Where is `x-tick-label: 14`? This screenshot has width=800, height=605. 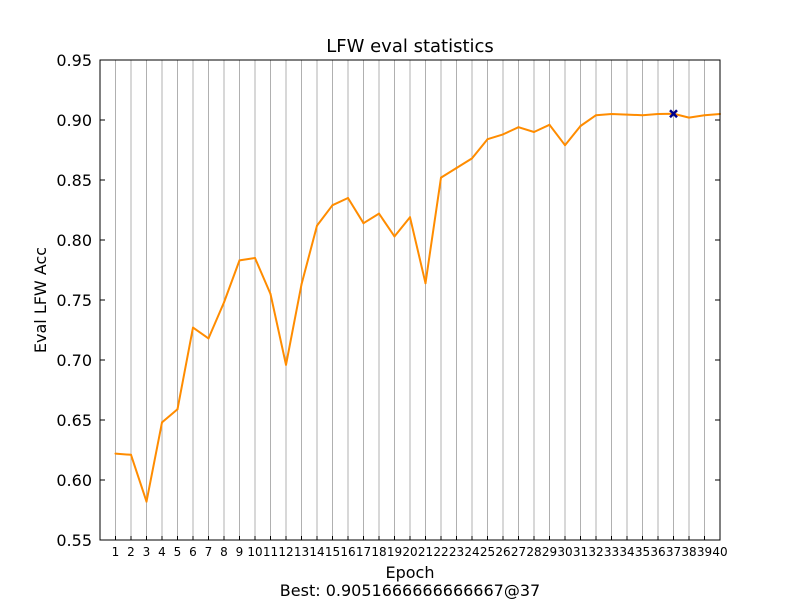
x-tick-label: 14 is located at coordinates (316, 552).